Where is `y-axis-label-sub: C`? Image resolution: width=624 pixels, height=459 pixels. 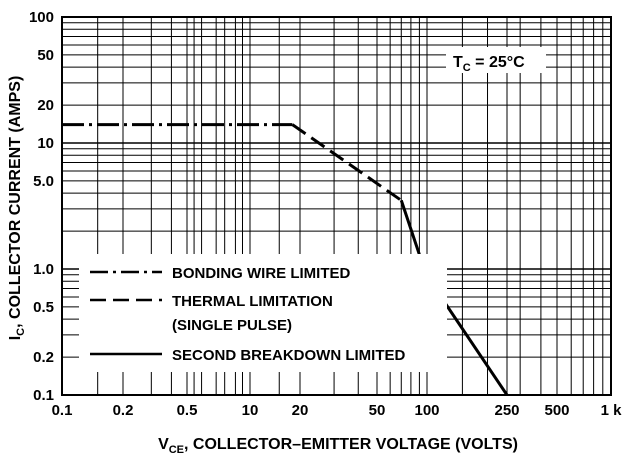
y-axis-label-sub: C is located at coordinates (21, 332).